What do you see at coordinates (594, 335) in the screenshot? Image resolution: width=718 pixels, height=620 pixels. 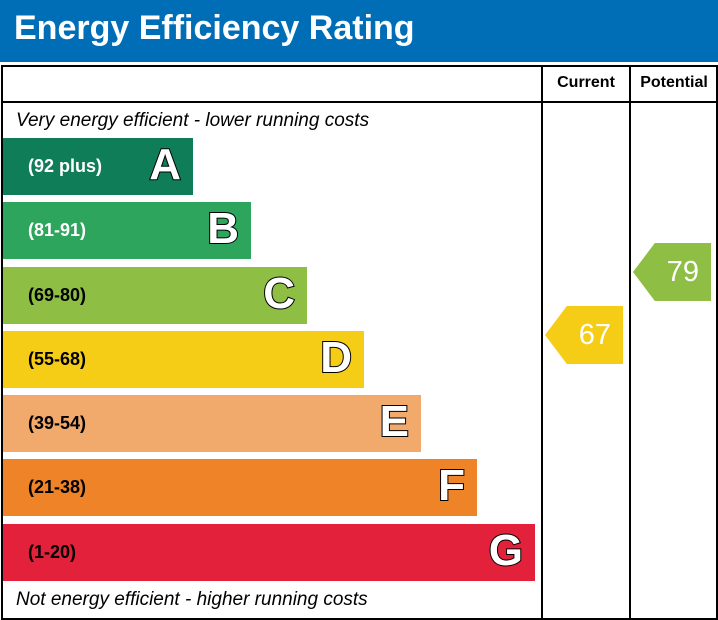 I see `current-rating-value: 67` at bounding box center [594, 335].